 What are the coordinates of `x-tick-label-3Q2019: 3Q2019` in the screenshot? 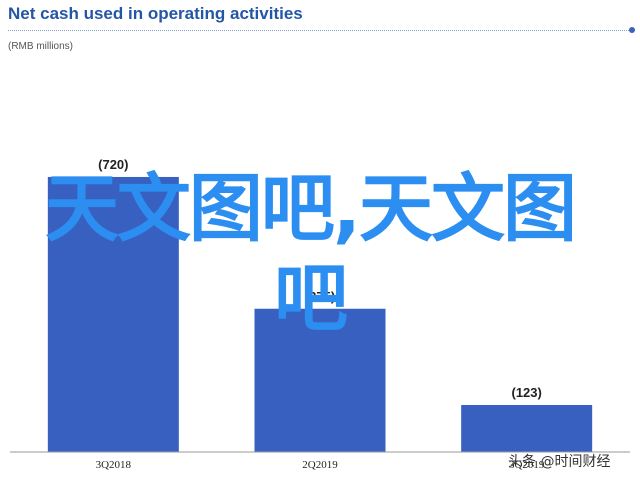 It's located at (527, 465).